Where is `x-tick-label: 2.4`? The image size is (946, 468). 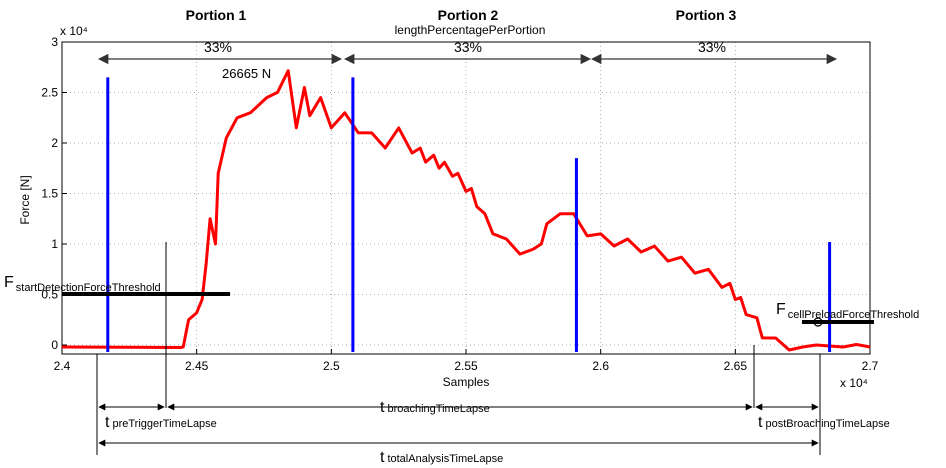
x-tick-label: 2.4 is located at coordinates (62, 366).